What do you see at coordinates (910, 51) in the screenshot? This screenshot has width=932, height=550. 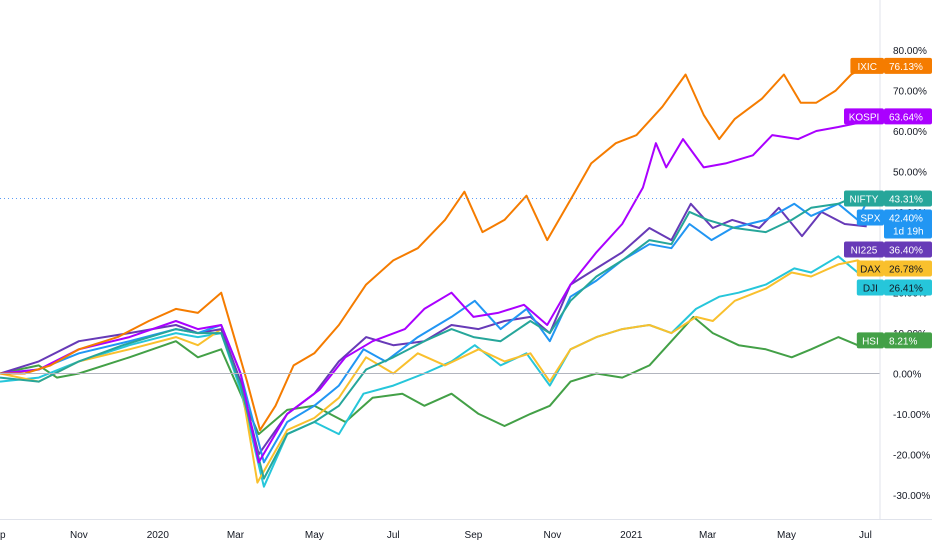 I see `y-tick-label: 80.00%` at bounding box center [910, 51].